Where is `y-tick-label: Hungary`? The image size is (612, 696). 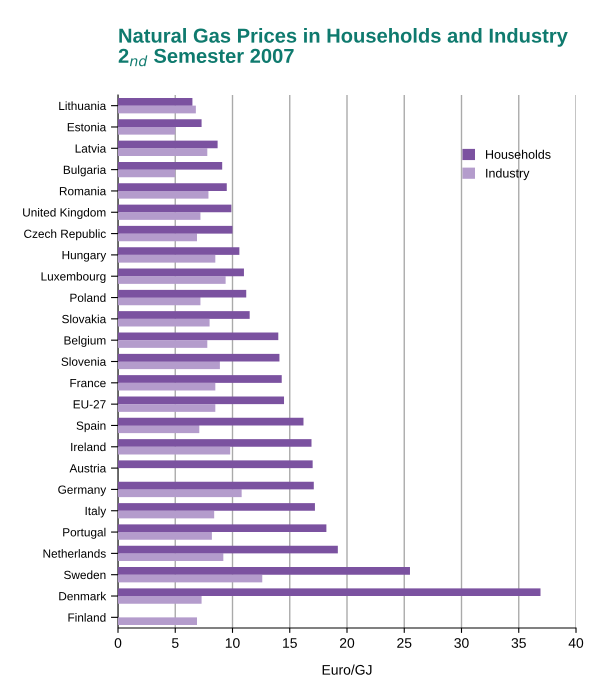 y-tick-label: Hungary is located at coordinates (84, 256).